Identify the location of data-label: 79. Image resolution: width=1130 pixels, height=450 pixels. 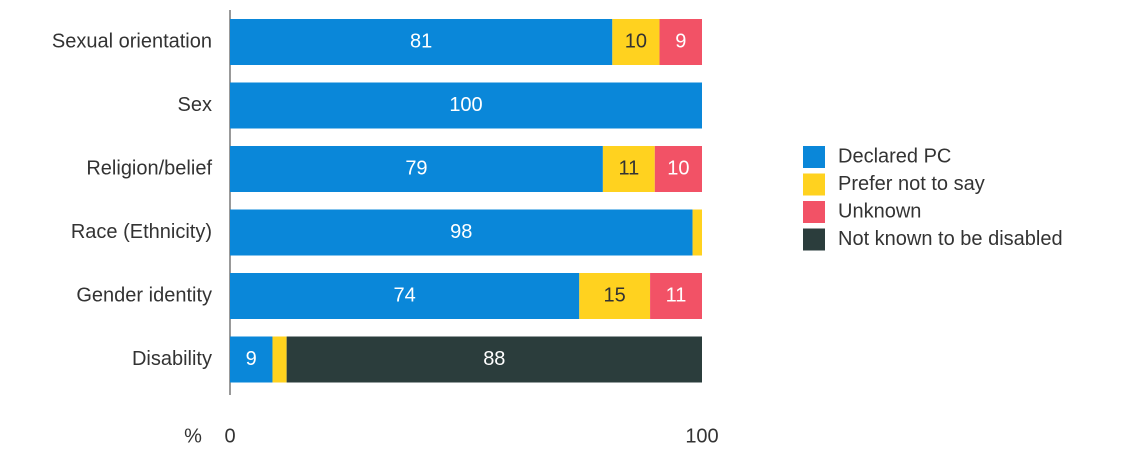
(416, 168).